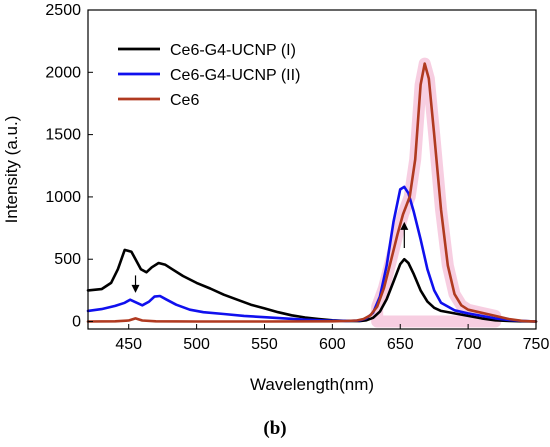  I want to click on y-tick-label-2000: 2000, so click(63, 72).